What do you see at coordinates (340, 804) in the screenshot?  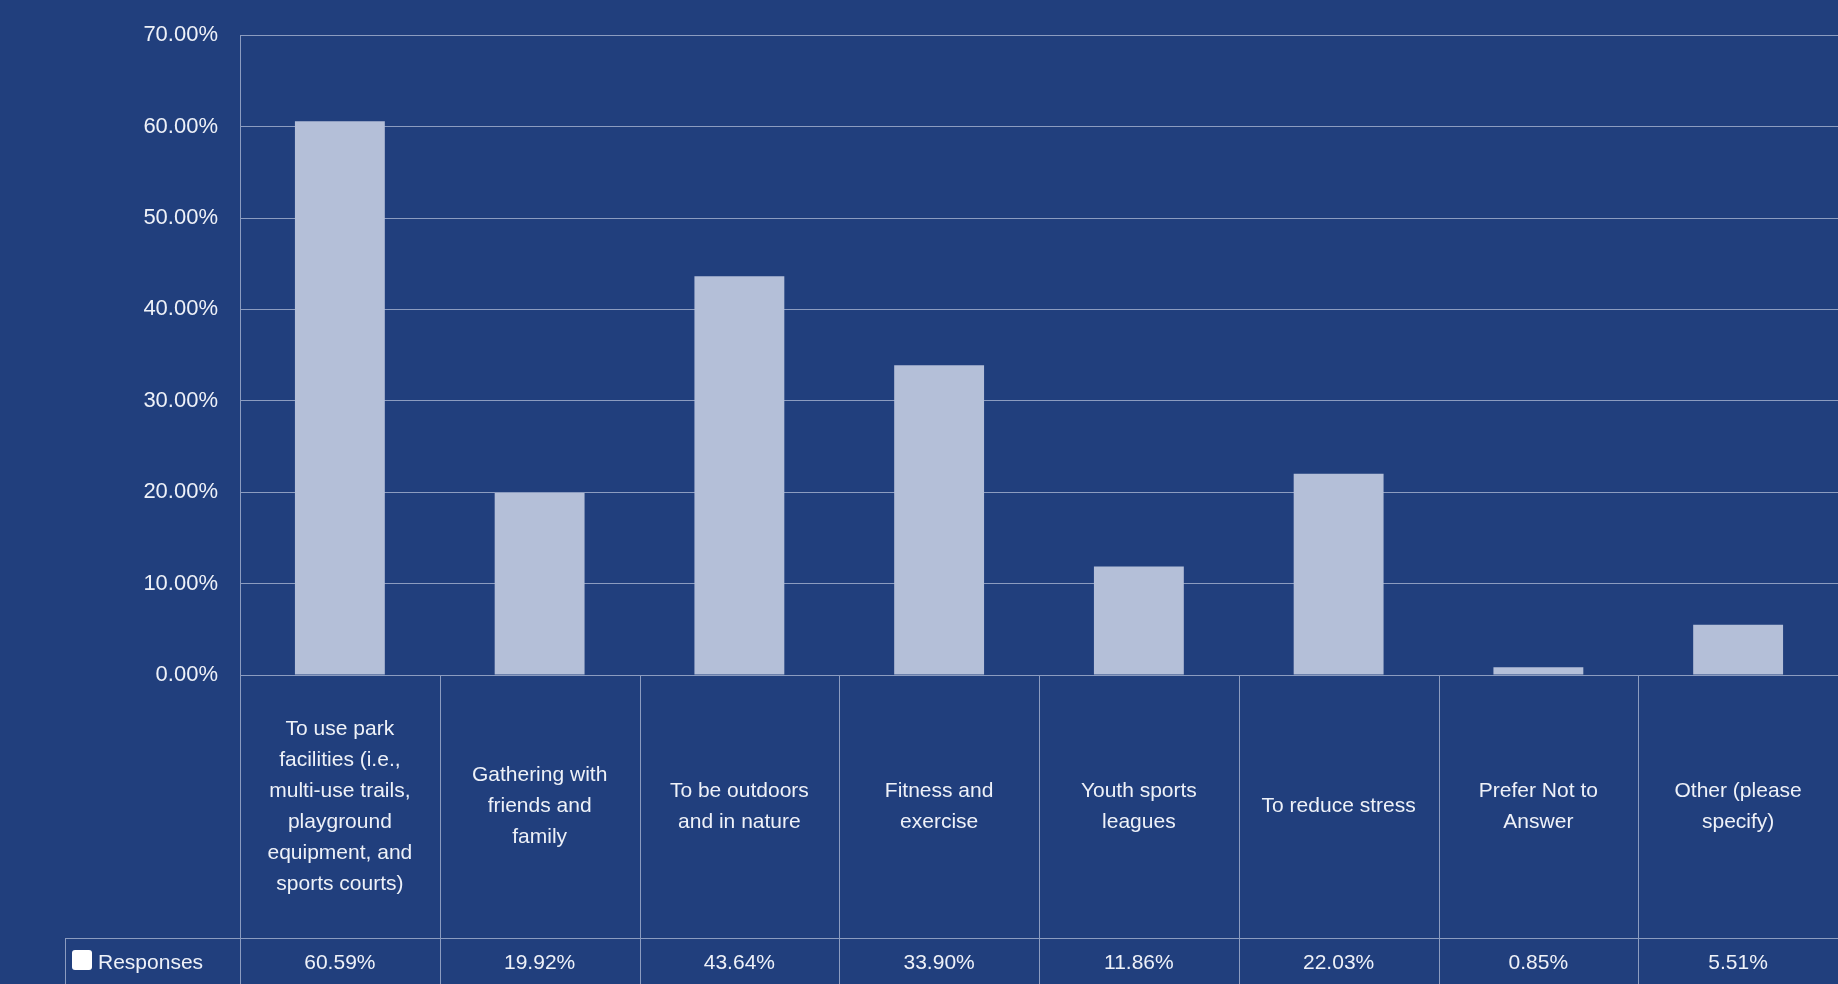 I see `x-tick-label: To use park facilities (i.e., multi-use trails, playground equipment, and sports courts)` at bounding box center [340, 804].